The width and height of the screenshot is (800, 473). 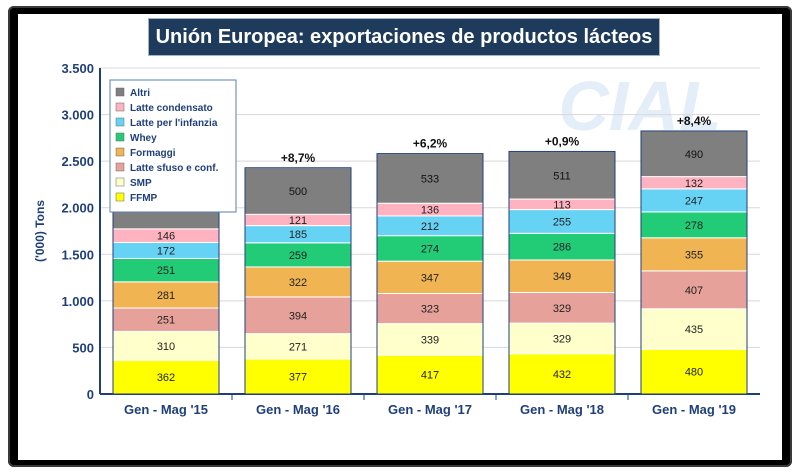 I want to click on bar-segment-label: 212, so click(x=430, y=227).